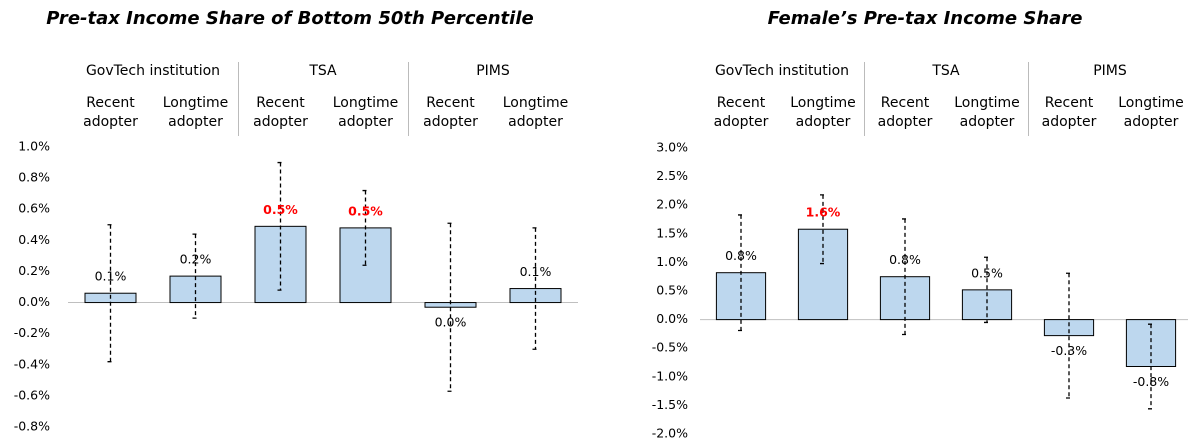 The width and height of the screenshot is (1188, 439). Describe the element at coordinates (670, 347) in the screenshot. I see `y-tick-label: -0.5%` at that location.